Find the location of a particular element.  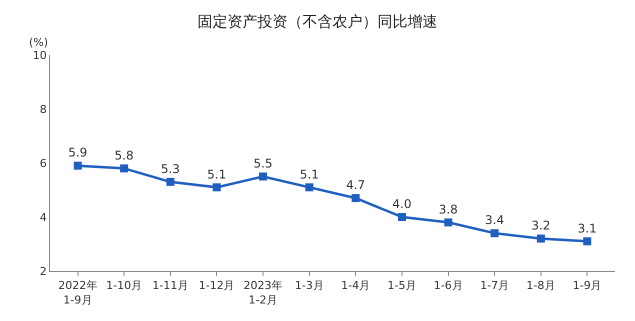

x-tick-label: 1-3月 is located at coordinates (309, 285).